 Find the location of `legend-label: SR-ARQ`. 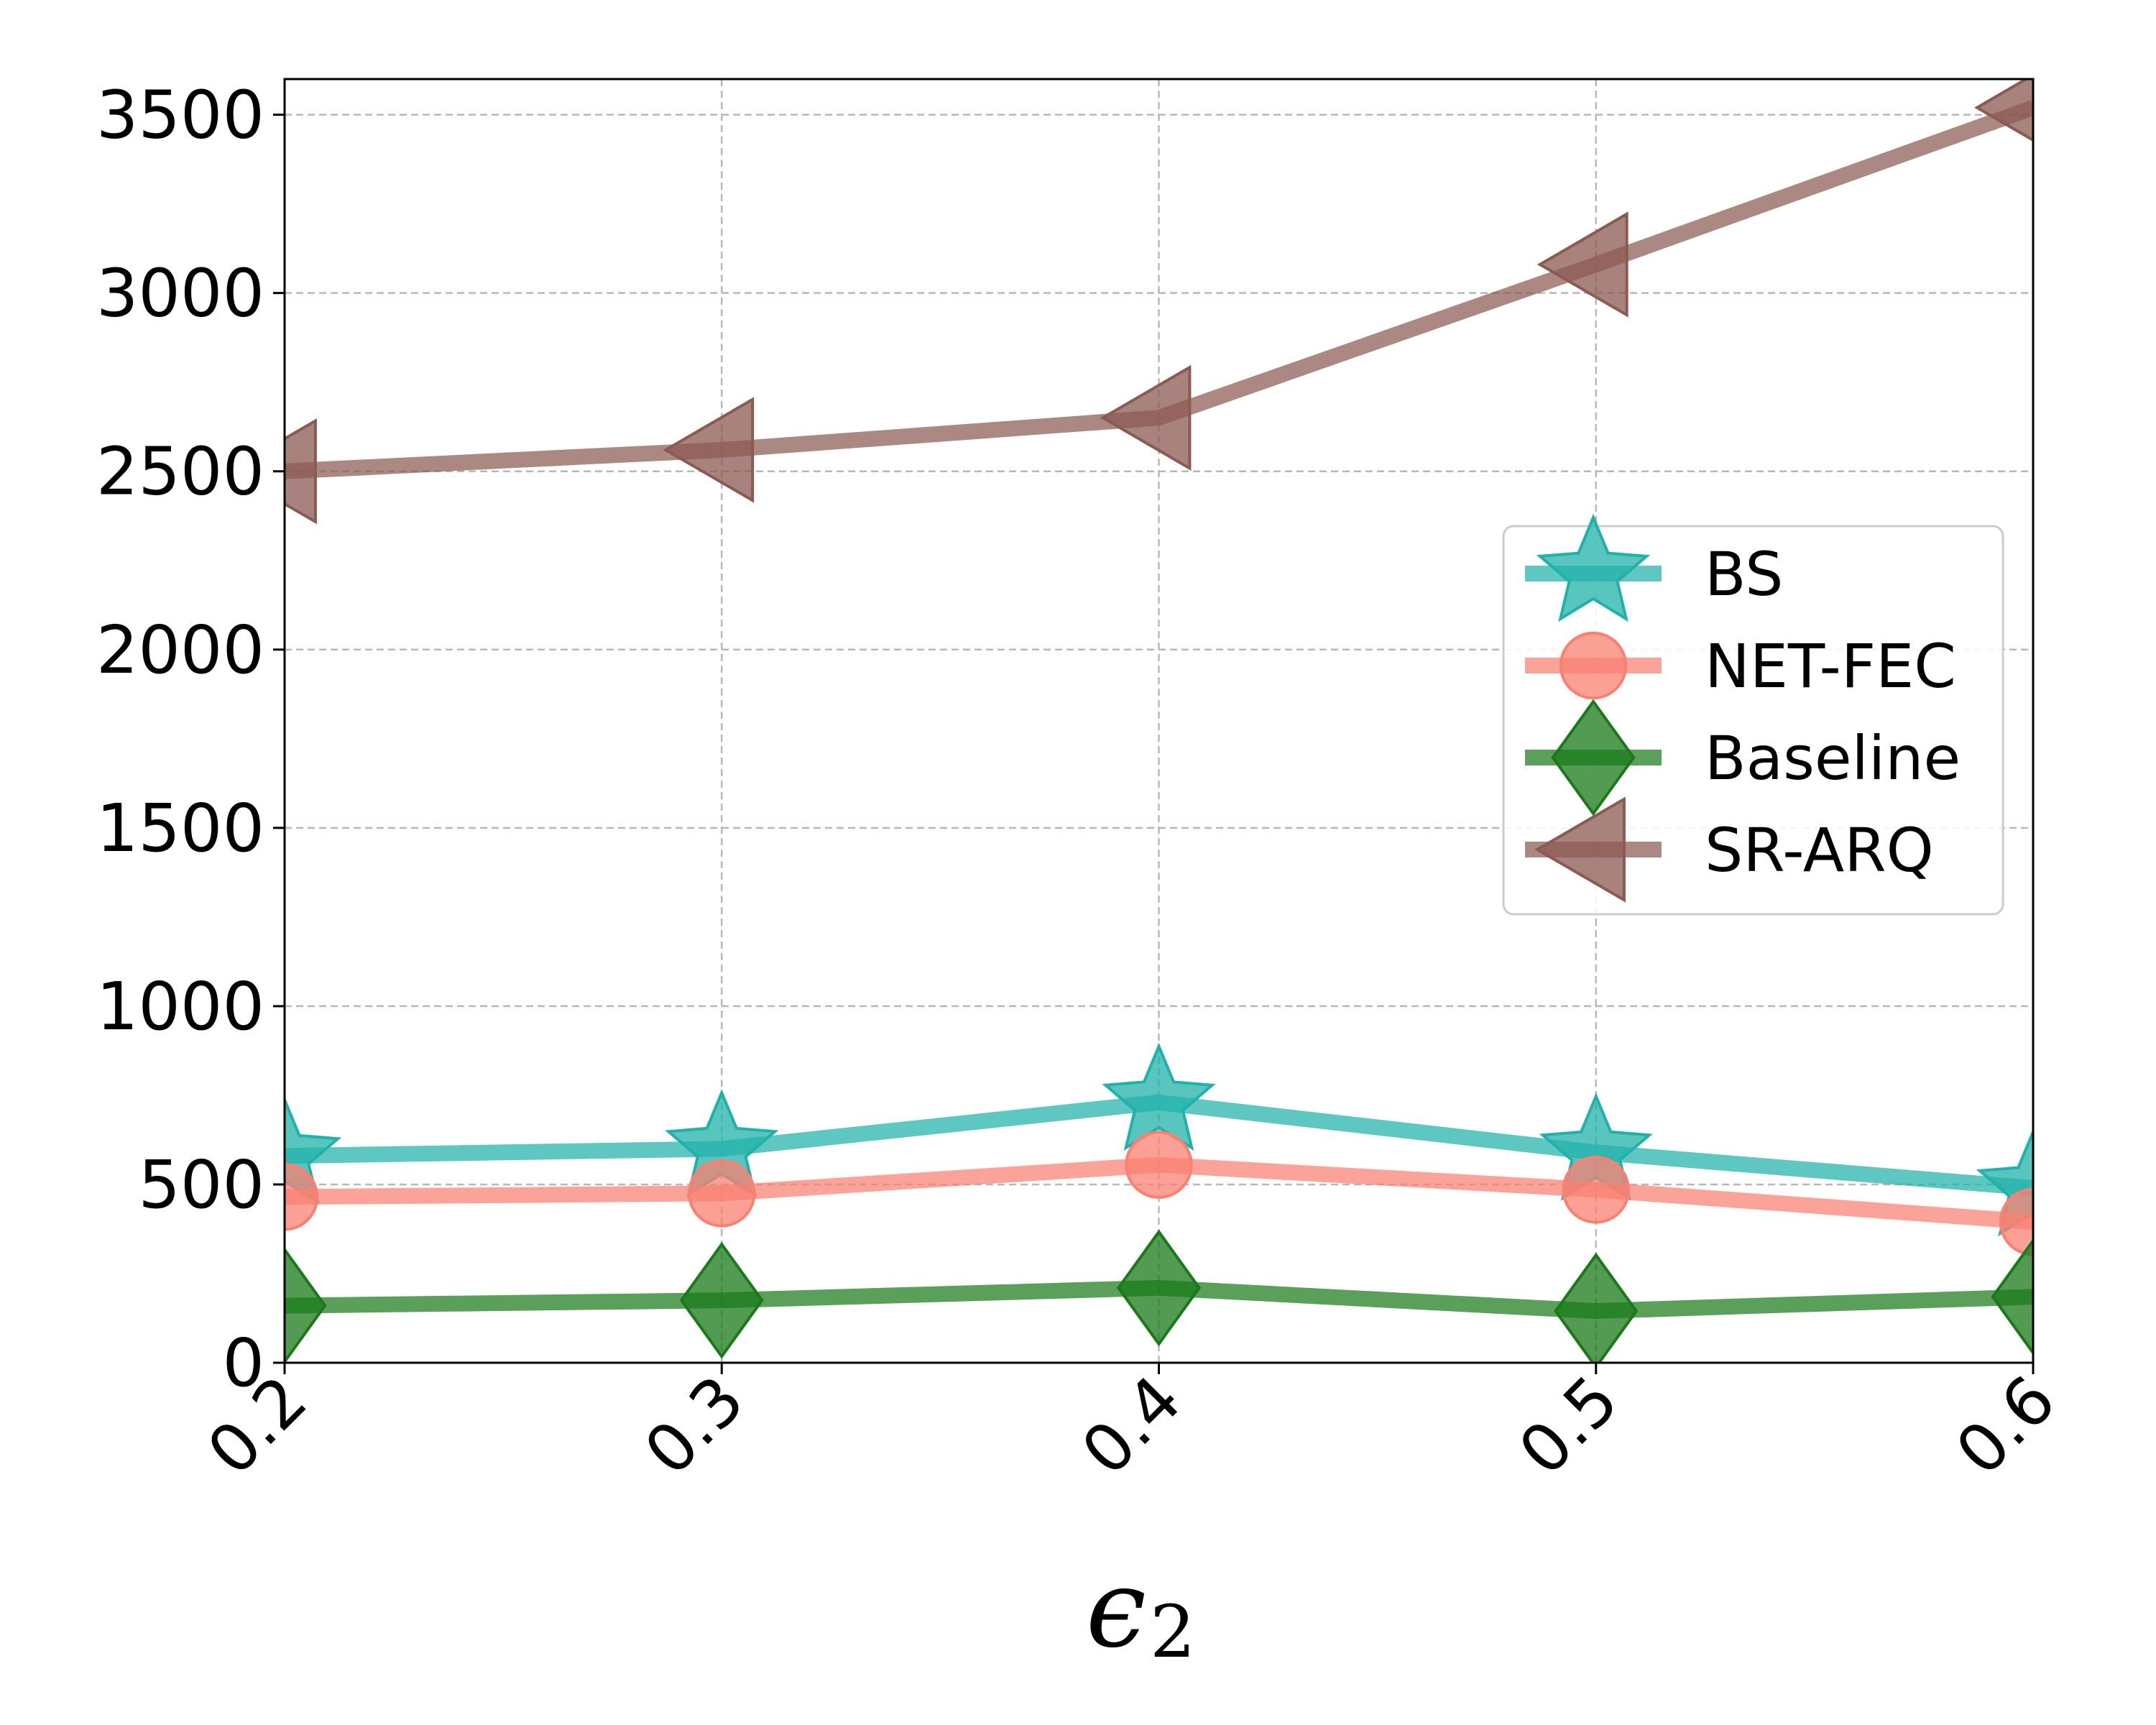

legend-label: SR-ARQ is located at coordinates (1819, 850).